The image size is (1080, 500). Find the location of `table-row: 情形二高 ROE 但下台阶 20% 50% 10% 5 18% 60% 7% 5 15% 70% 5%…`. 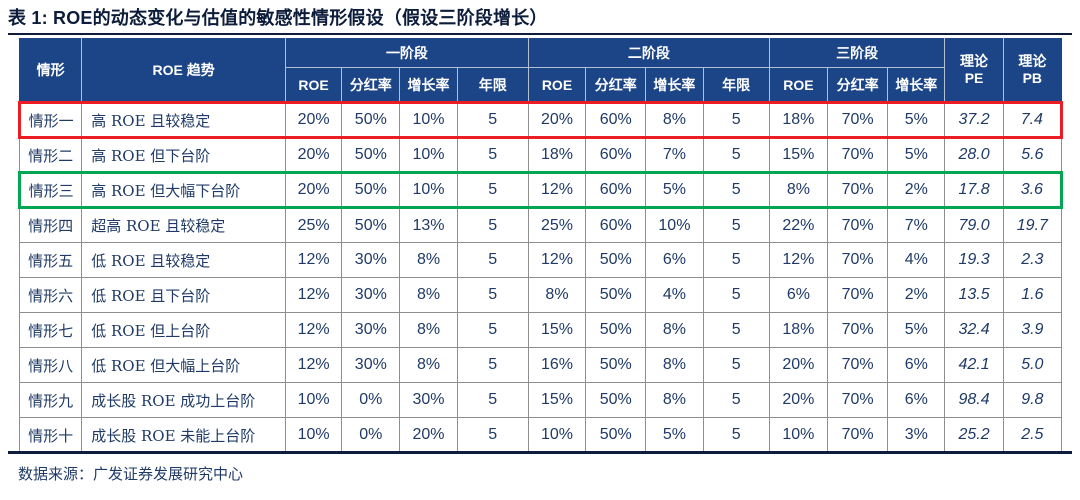

table-row: 情形二高 ROE 但下台阶 20% 50% 10% 5 18% 60% 7% 5 15% 70% 5%… is located at coordinates (540, 155).